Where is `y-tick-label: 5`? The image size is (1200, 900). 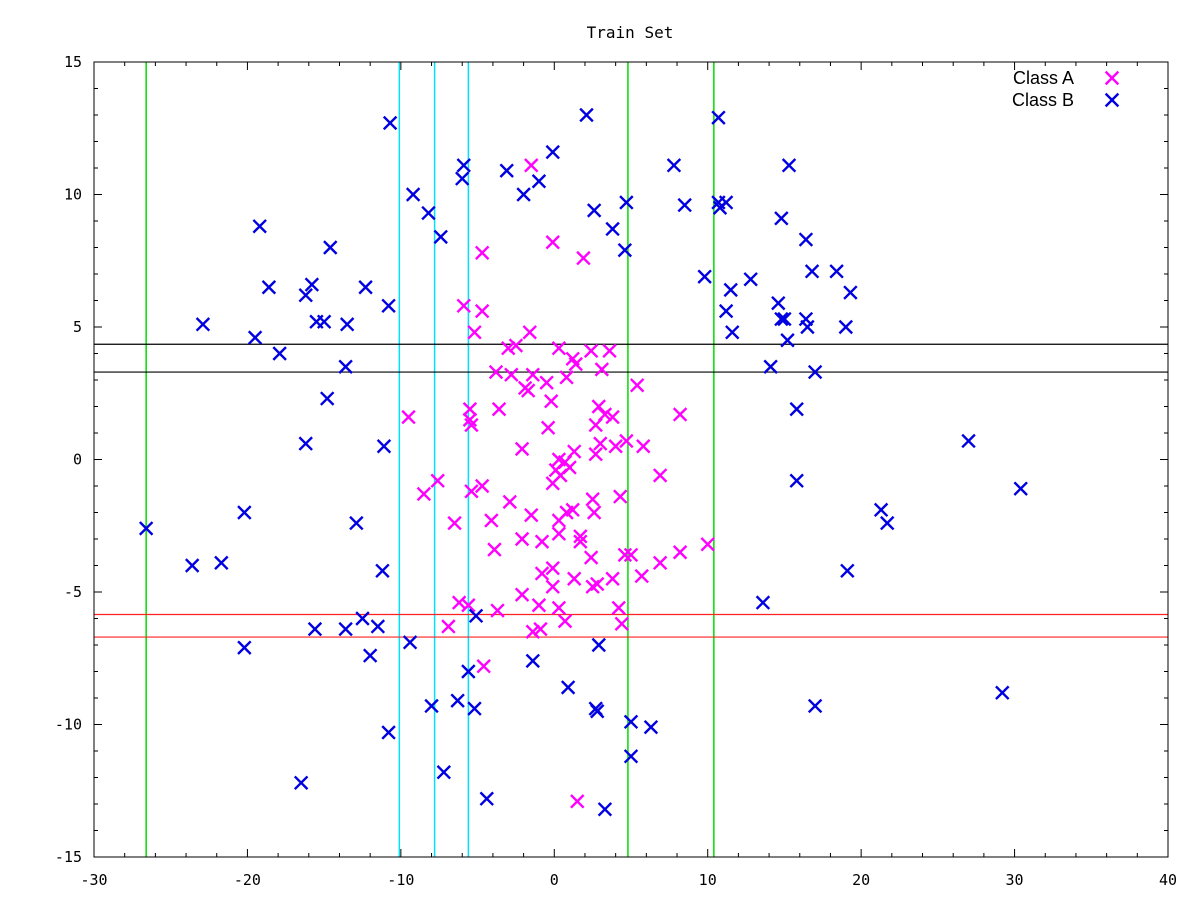 y-tick-label: 5 is located at coordinates (77, 327).